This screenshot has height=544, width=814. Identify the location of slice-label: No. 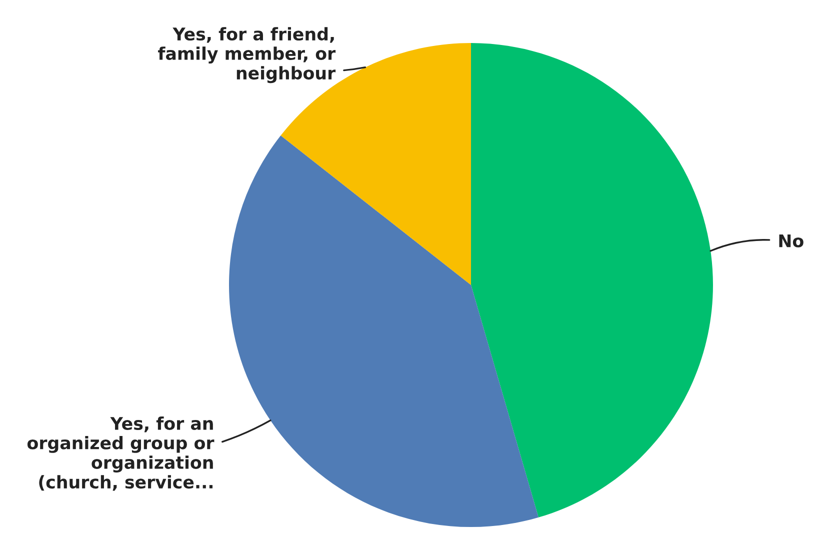
(791, 241).